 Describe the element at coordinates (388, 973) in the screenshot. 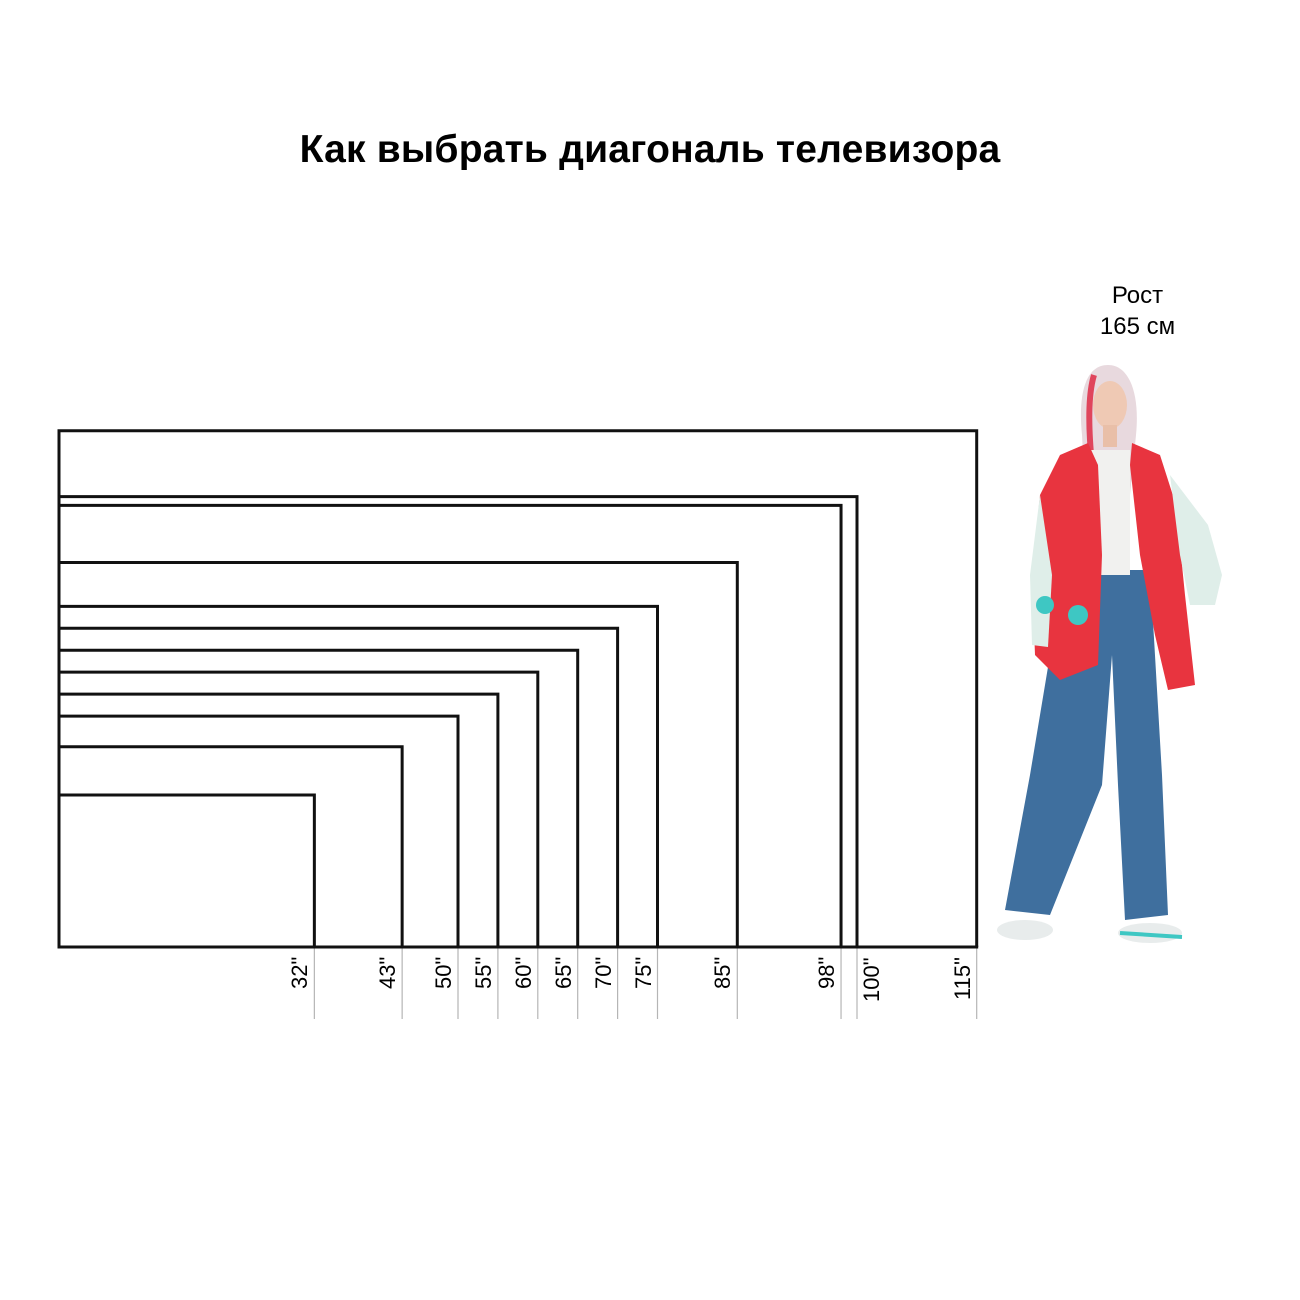

I see `diagonal-label-43: 43"` at that location.